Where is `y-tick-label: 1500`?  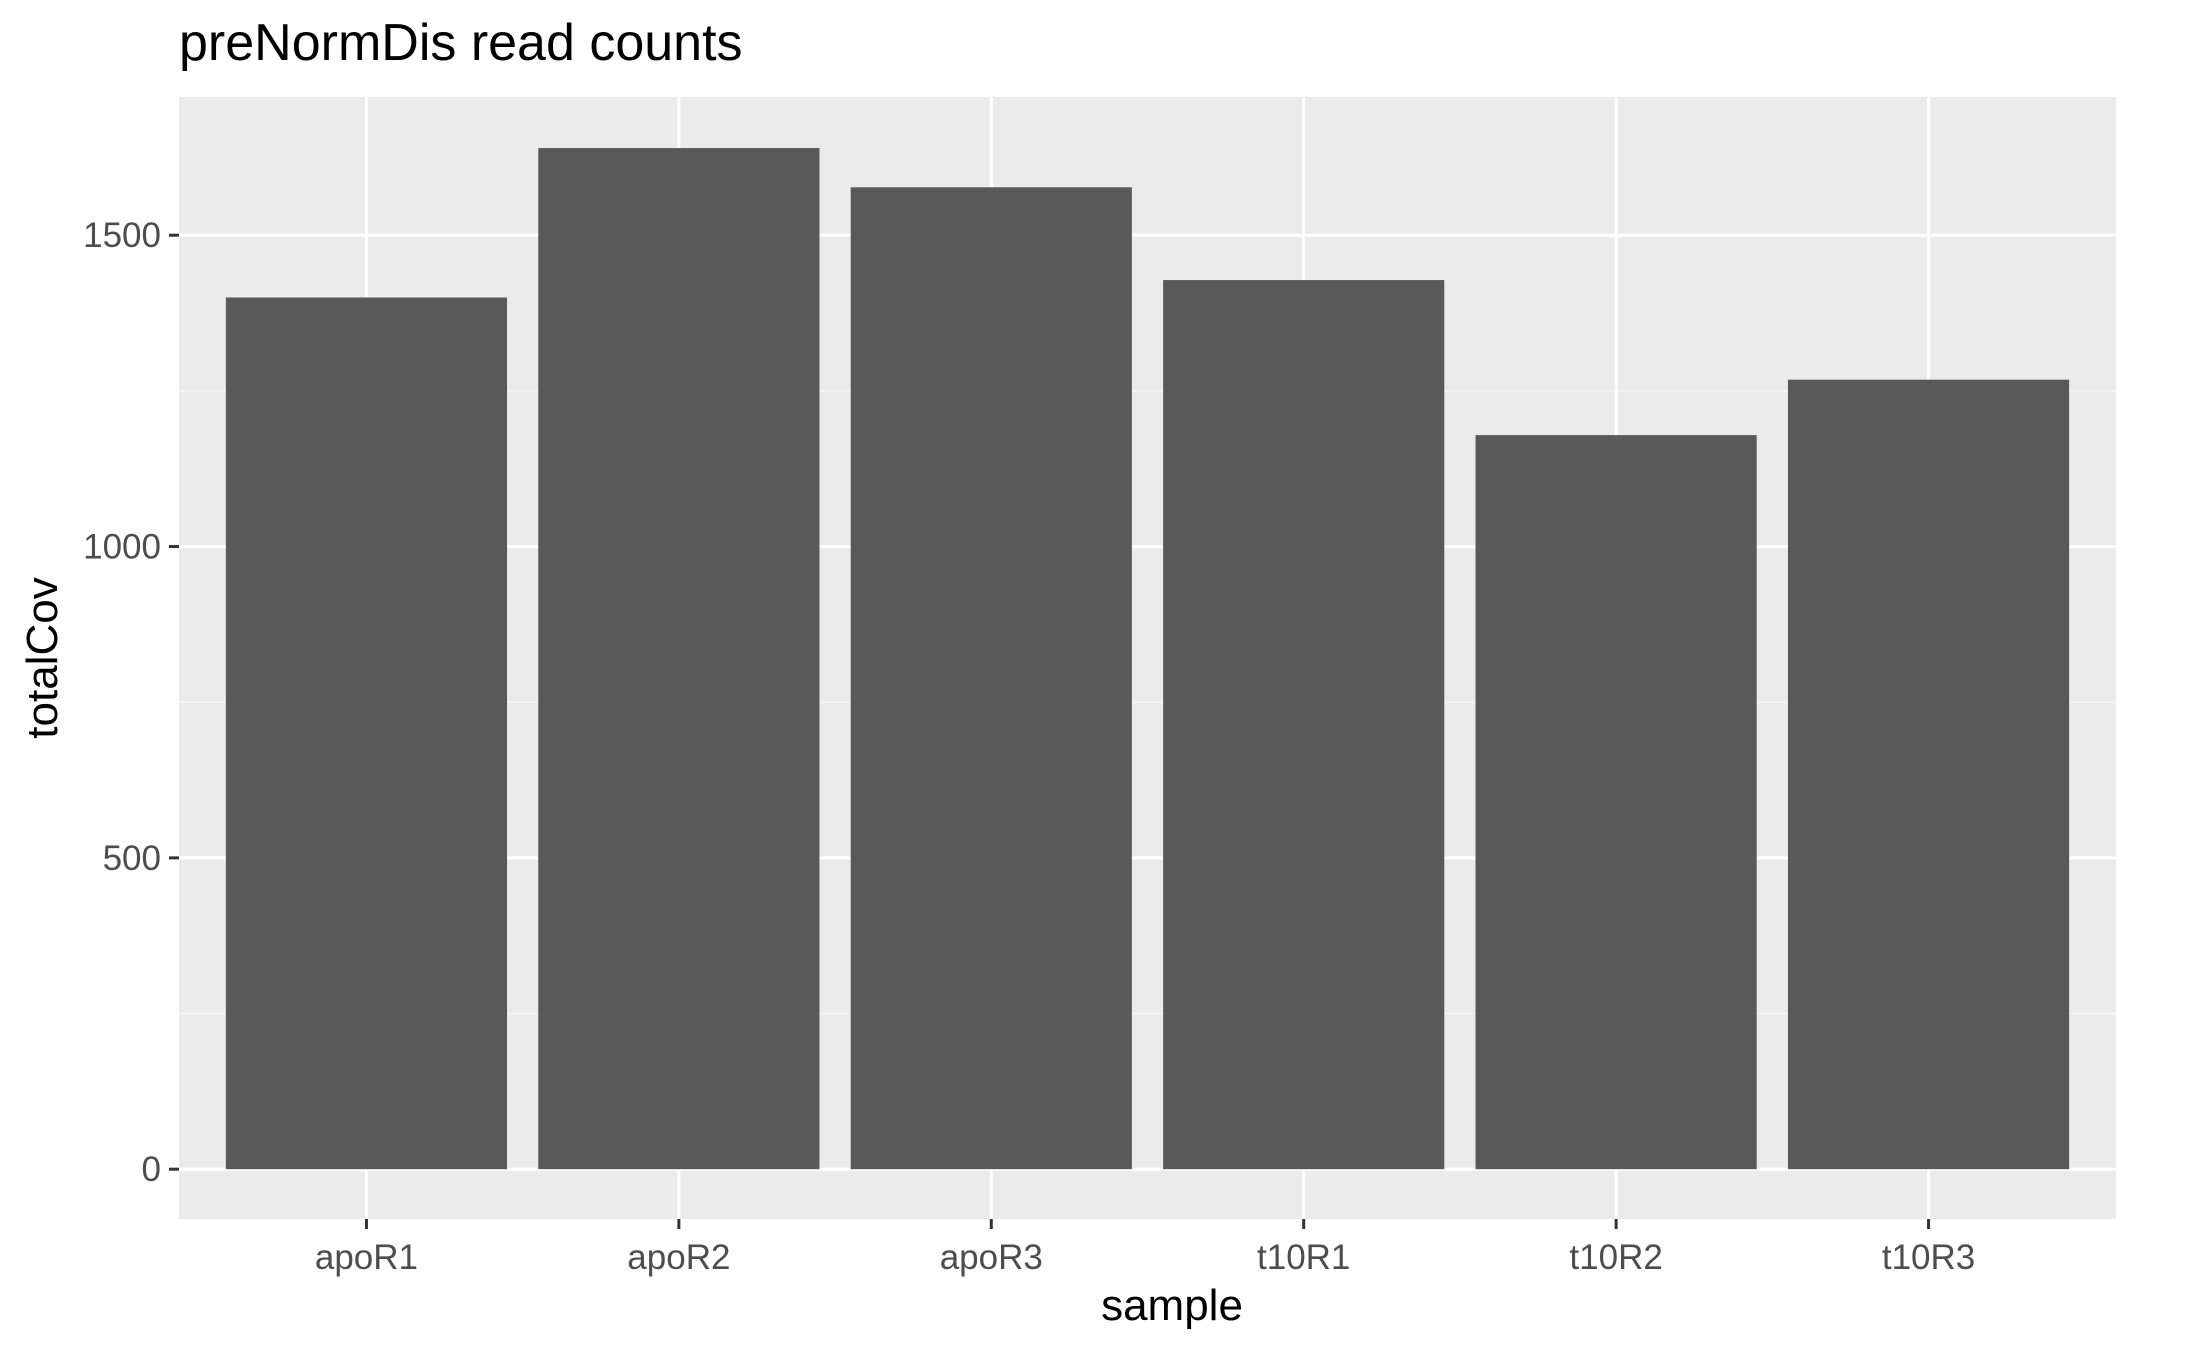 y-tick-label: 1500 is located at coordinates (122, 235).